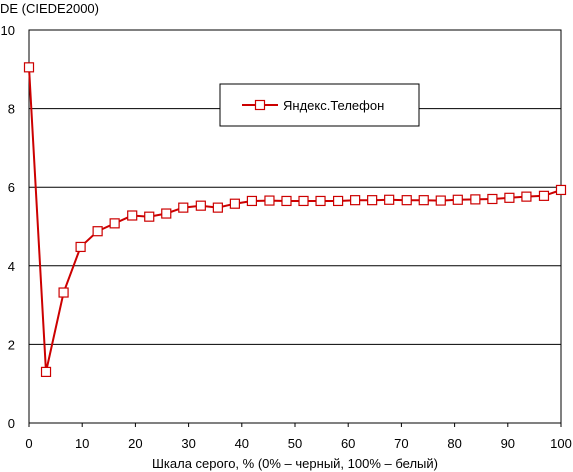 This screenshot has height=472, width=573. Describe the element at coordinates (135, 443) in the screenshot. I see `x-tick-label: 20` at that location.